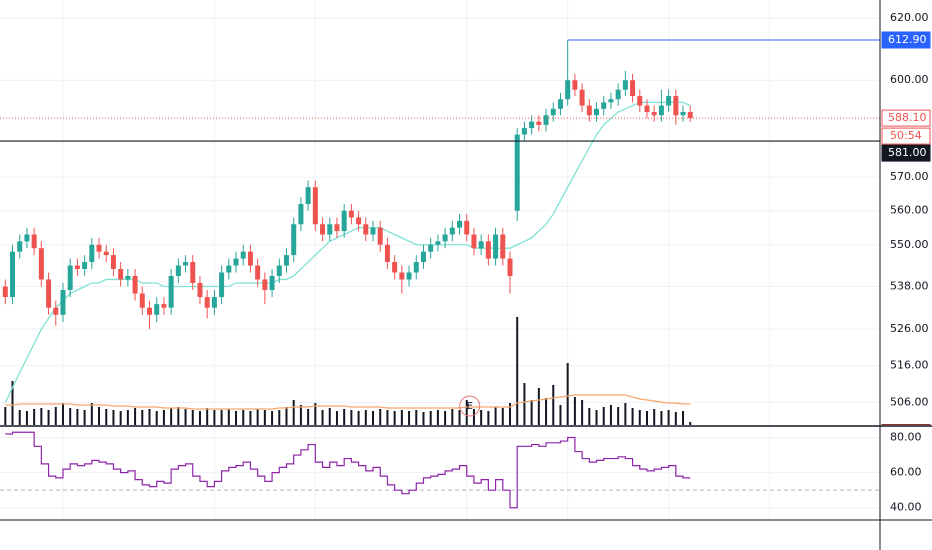 Image resolution: width=932 pixels, height=550 pixels. I want to click on volume-ma-line, so click(348, 402).